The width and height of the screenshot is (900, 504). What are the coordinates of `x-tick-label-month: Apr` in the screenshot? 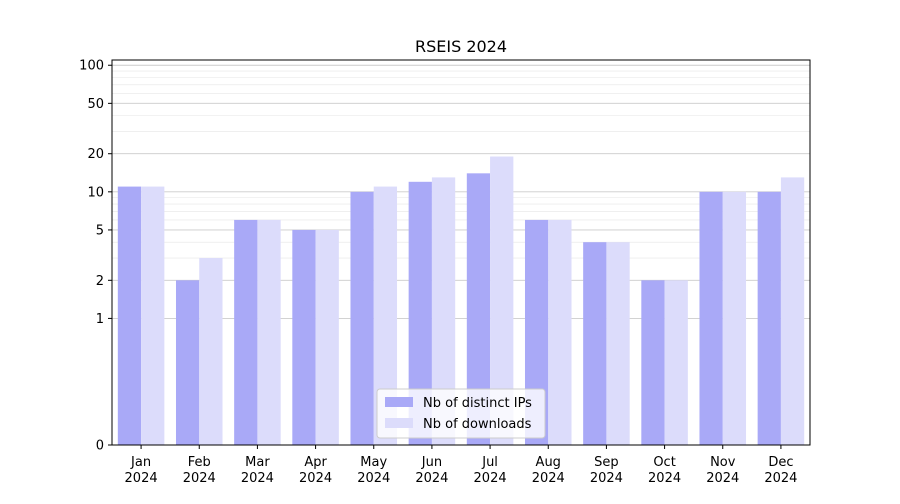 It's located at (315, 462).